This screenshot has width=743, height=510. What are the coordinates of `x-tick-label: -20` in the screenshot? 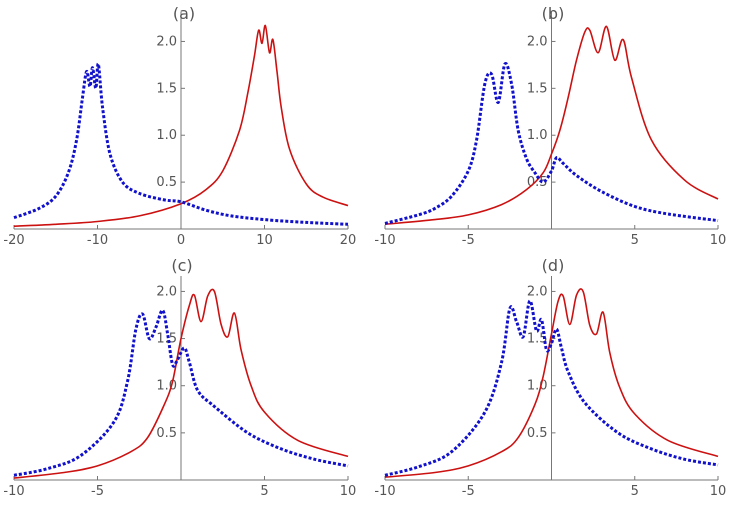 It's located at (13, 240).